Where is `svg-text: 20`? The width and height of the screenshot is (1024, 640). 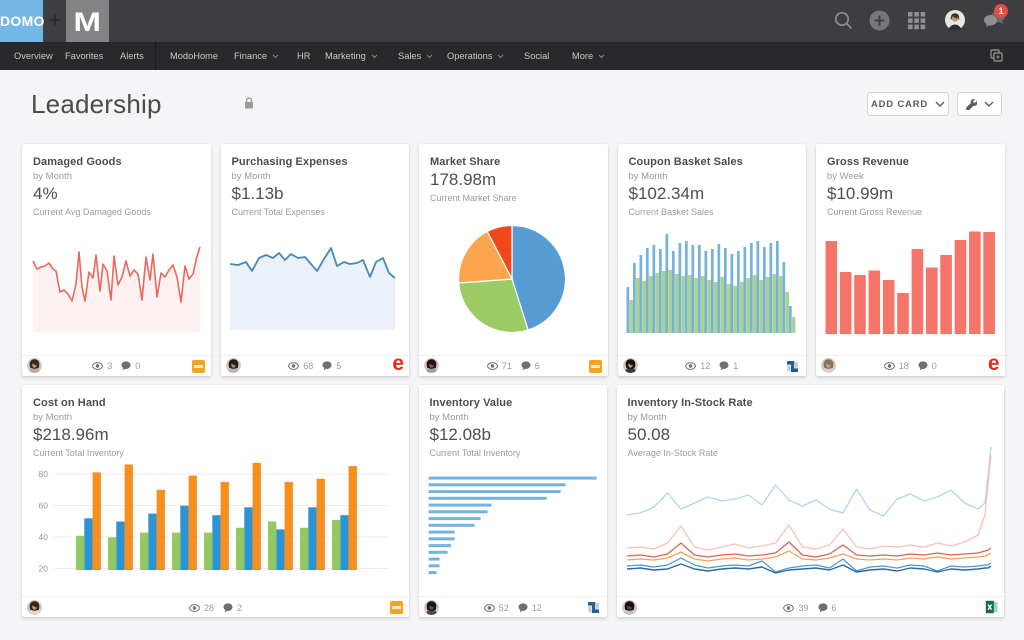 svg-text: 20 is located at coordinates (44, 569).